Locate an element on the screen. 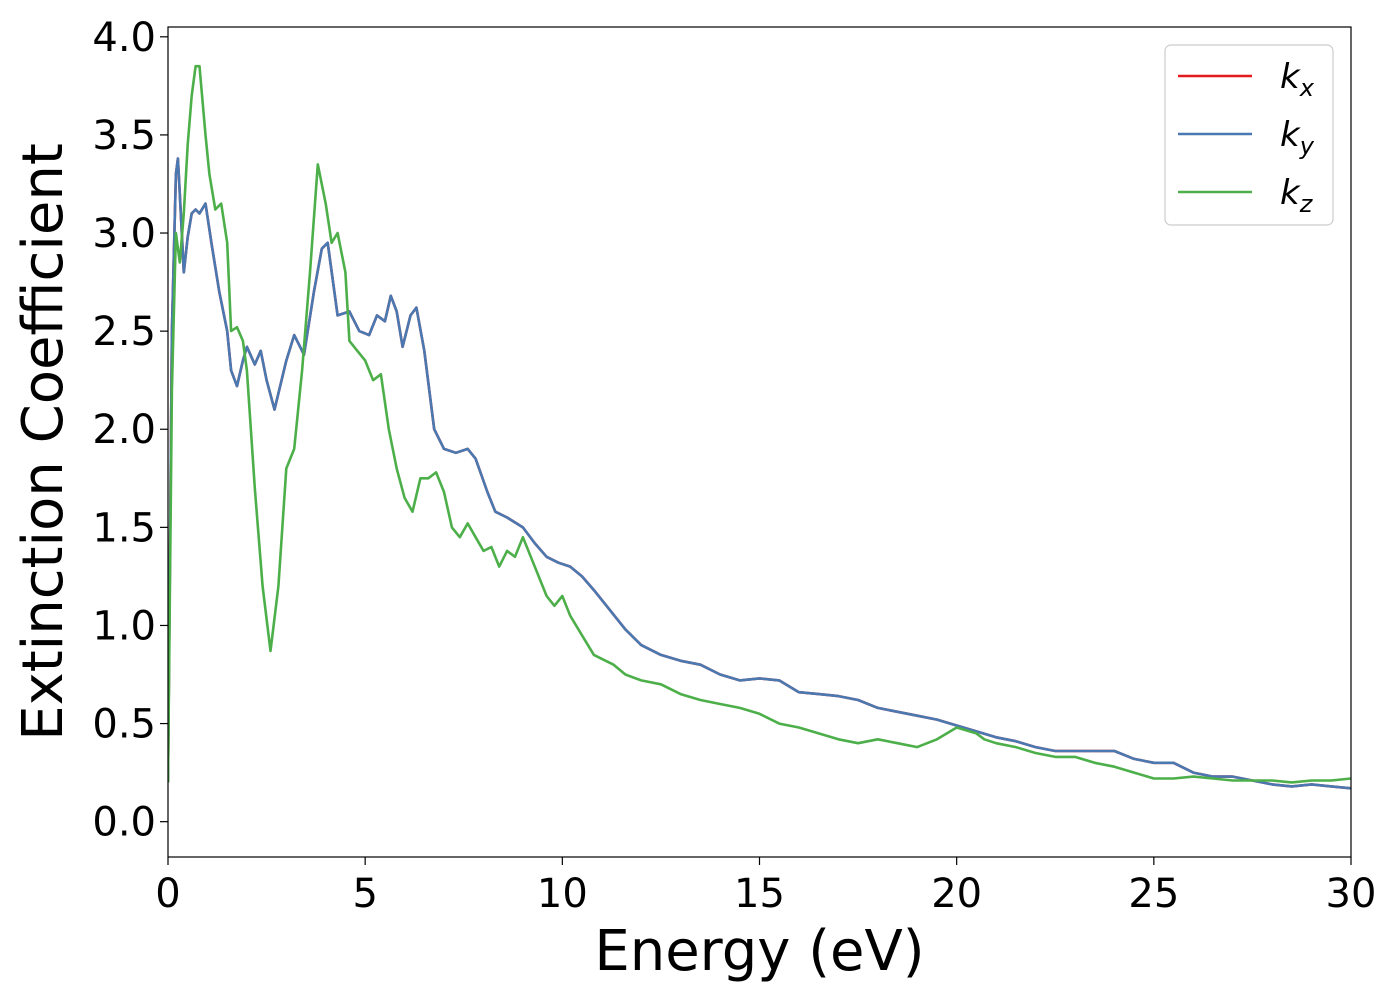 The width and height of the screenshot is (1400, 1000). y-axis-ticks: 0.0 0.5 1.0 1.5 2.0 2.5 3.0 3.5 4.0 is located at coordinates (130, 430).